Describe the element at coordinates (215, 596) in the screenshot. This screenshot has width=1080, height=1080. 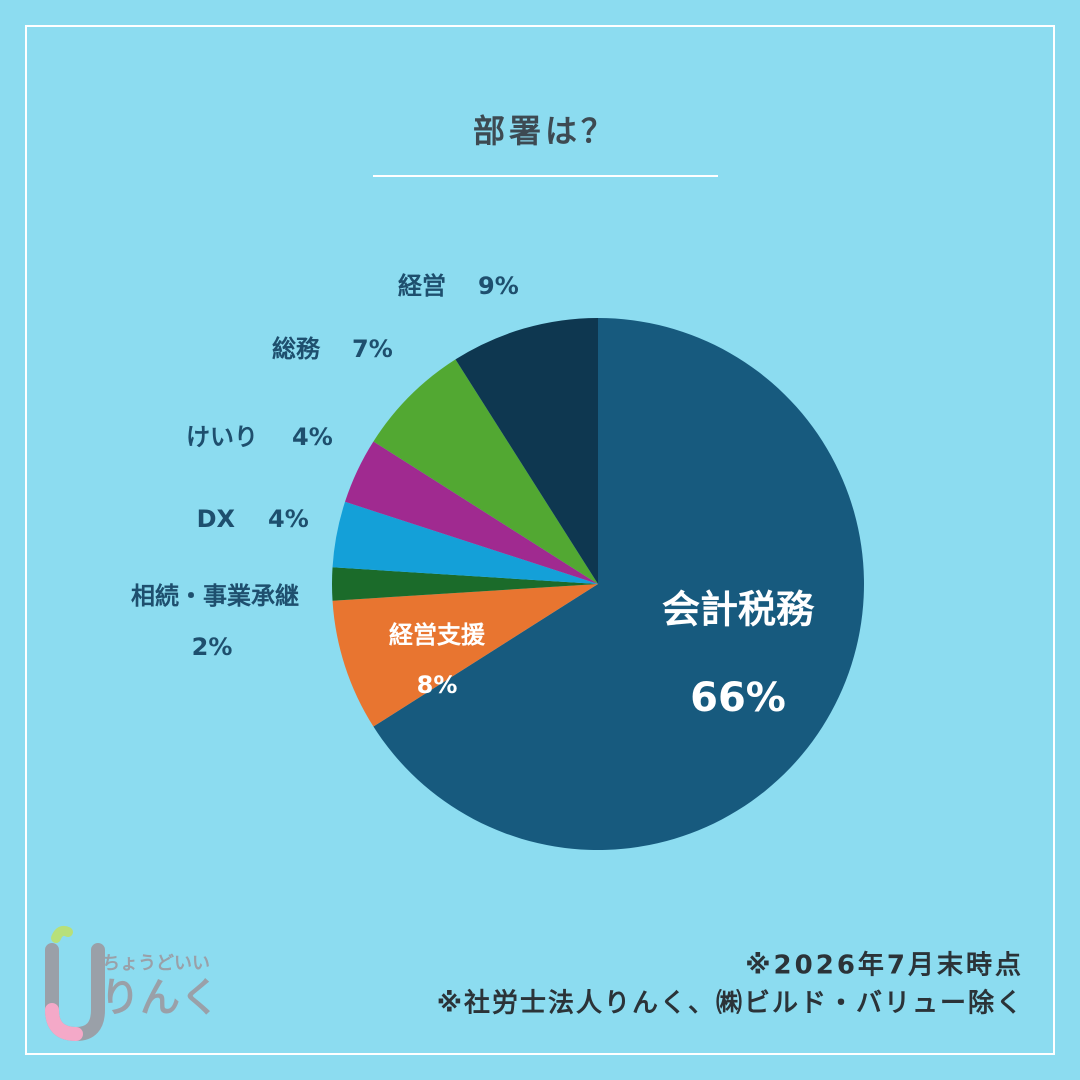
I see `slice-label: 相続・事業承継` at that location.